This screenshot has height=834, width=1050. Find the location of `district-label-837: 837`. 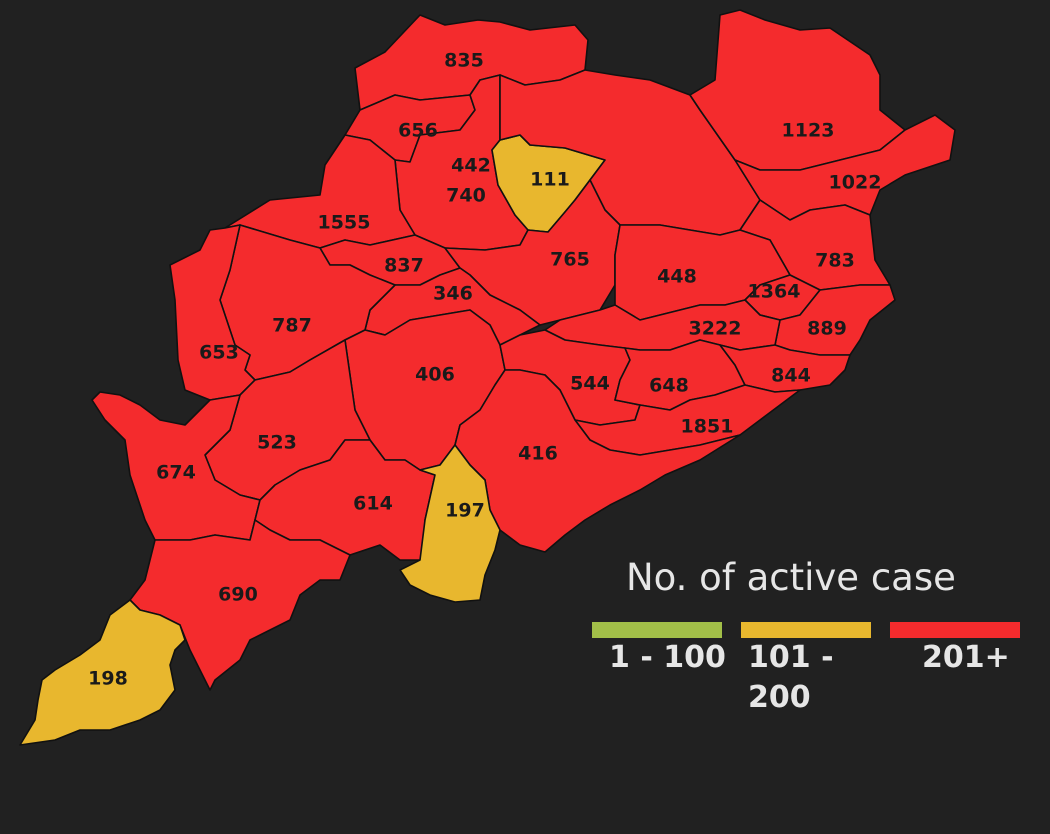

district-label-837: 837 is located at coordinates (404, 266).